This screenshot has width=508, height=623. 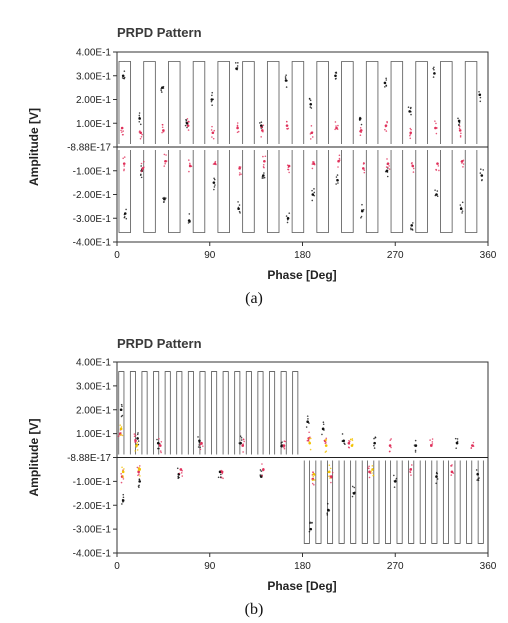 What do you see at coordinates (93, 363) in the screenshot?
I see `y-tick-label: 4.00E-1` at bounding box center [93, 363].